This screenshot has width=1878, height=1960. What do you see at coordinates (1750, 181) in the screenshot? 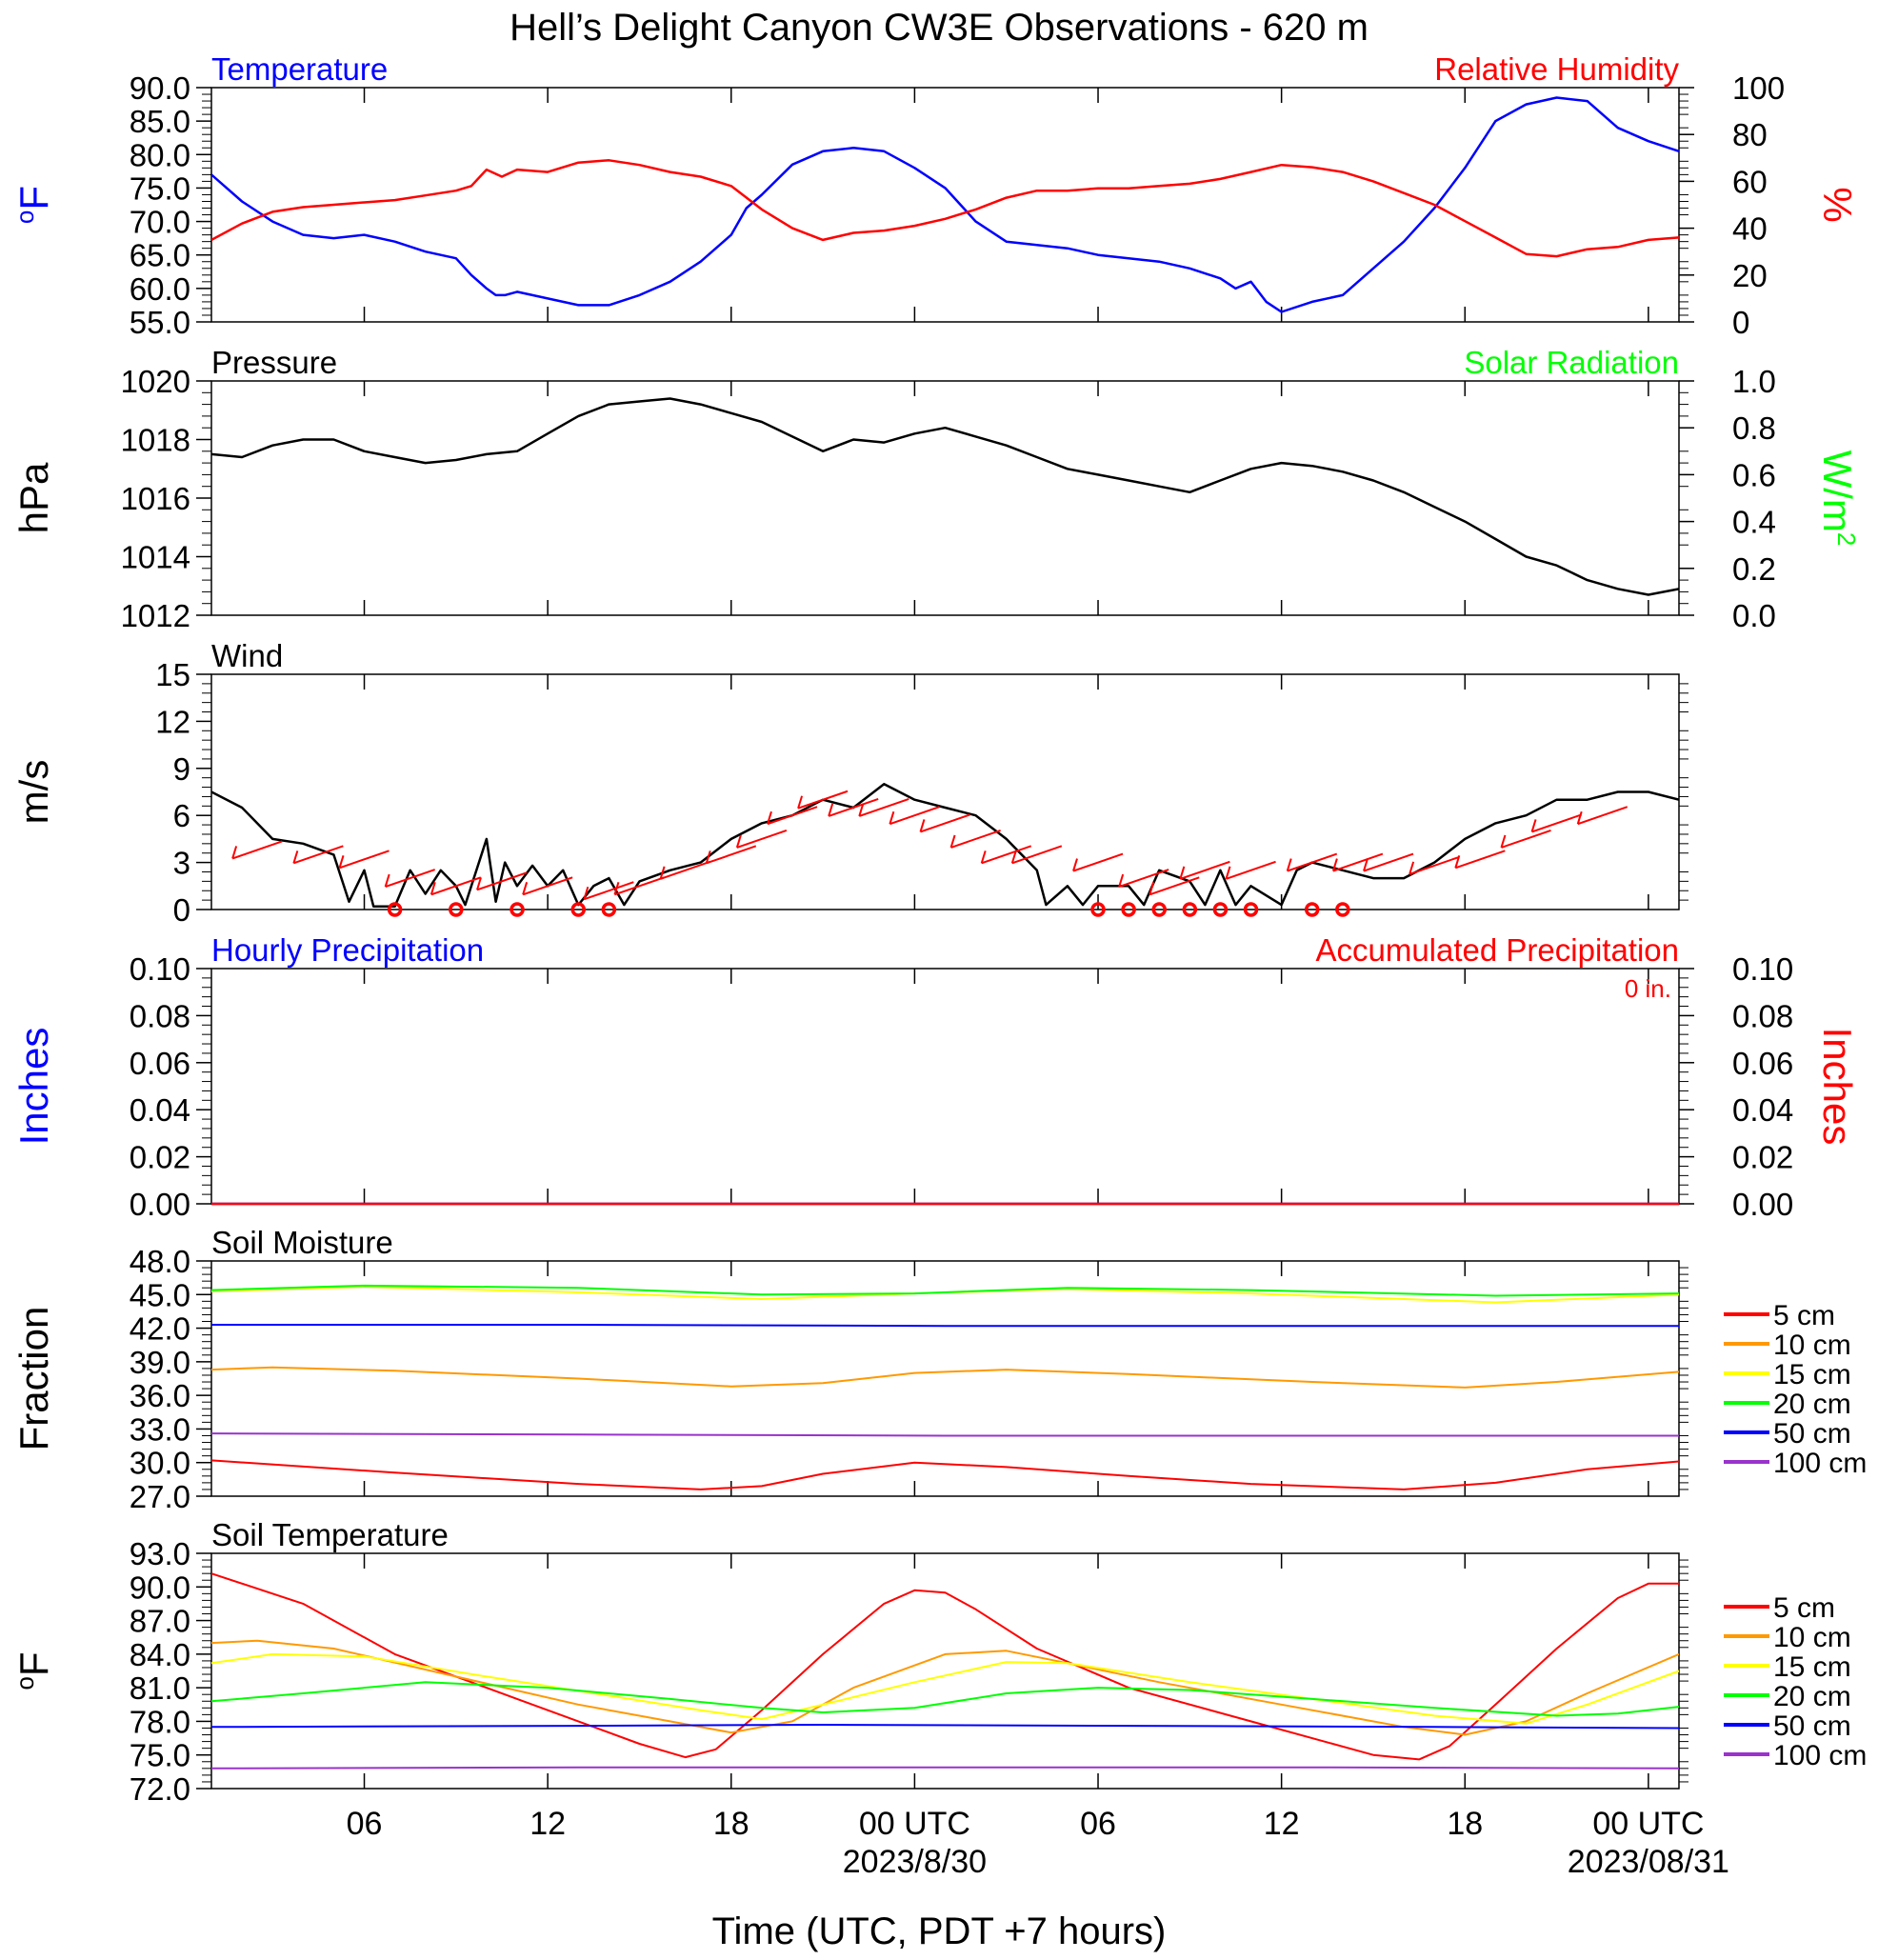
I see `temp_rh-y2-tick-label: 60` at bounding box center [1750, 181].